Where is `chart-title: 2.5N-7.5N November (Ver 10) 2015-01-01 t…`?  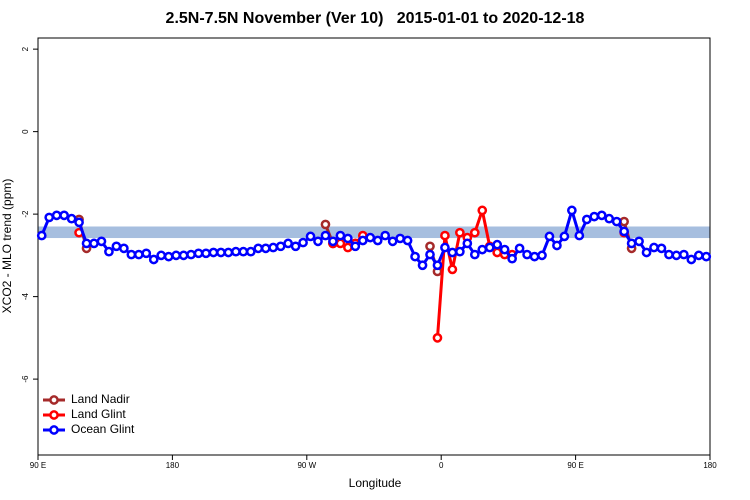
chart-title: 2.5N-7.5N November (Ver 10) 2015-01-01 t… is located at coordinates (375, 18).